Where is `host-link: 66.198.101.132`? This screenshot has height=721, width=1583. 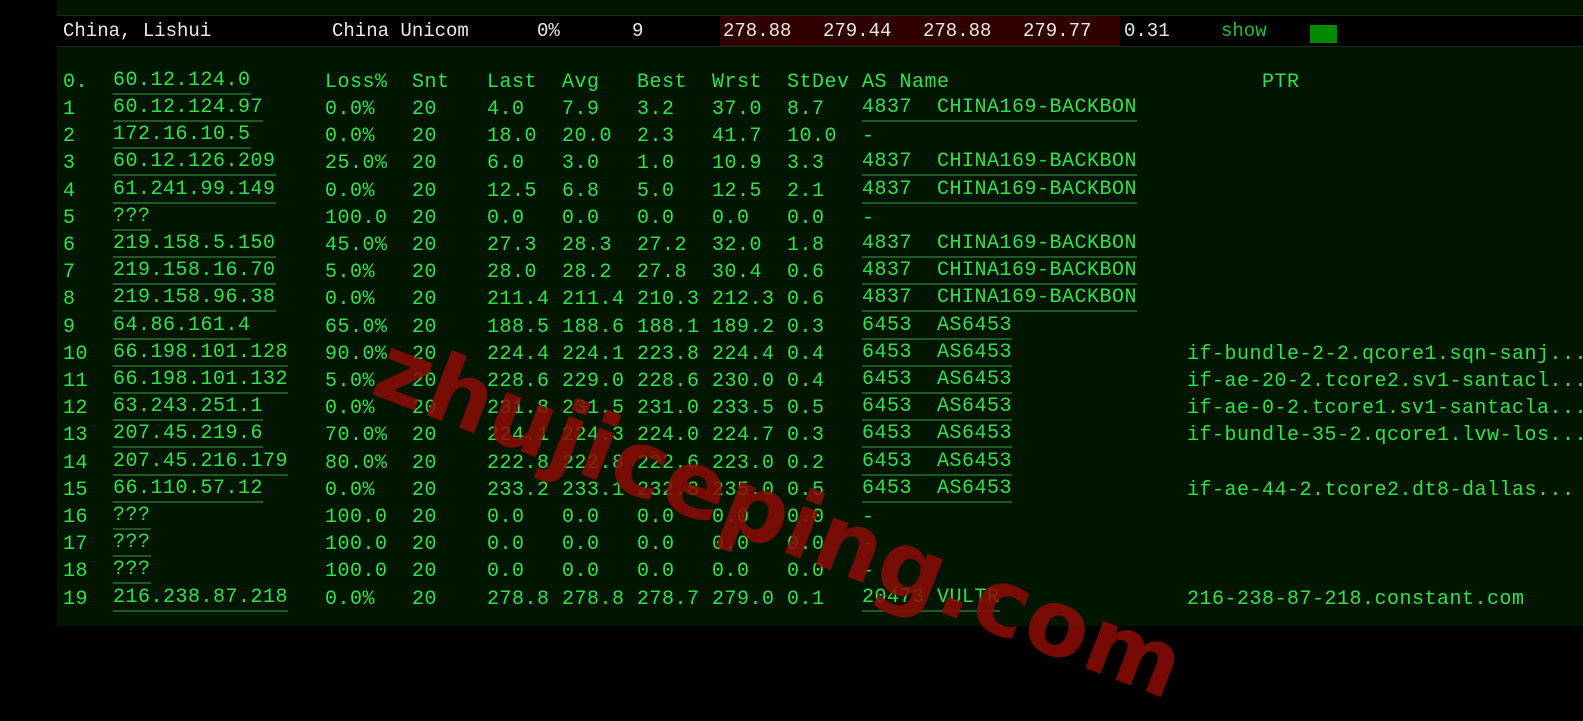
host-link: 66.198.101.132 is located at coordinates (201, 381).